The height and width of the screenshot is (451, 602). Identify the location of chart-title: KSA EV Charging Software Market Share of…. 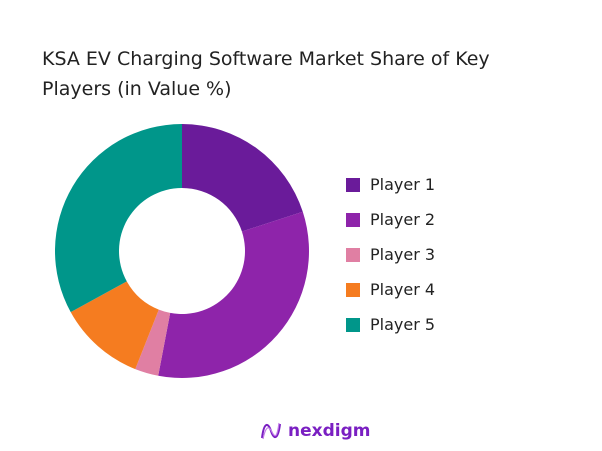
(266, 74).